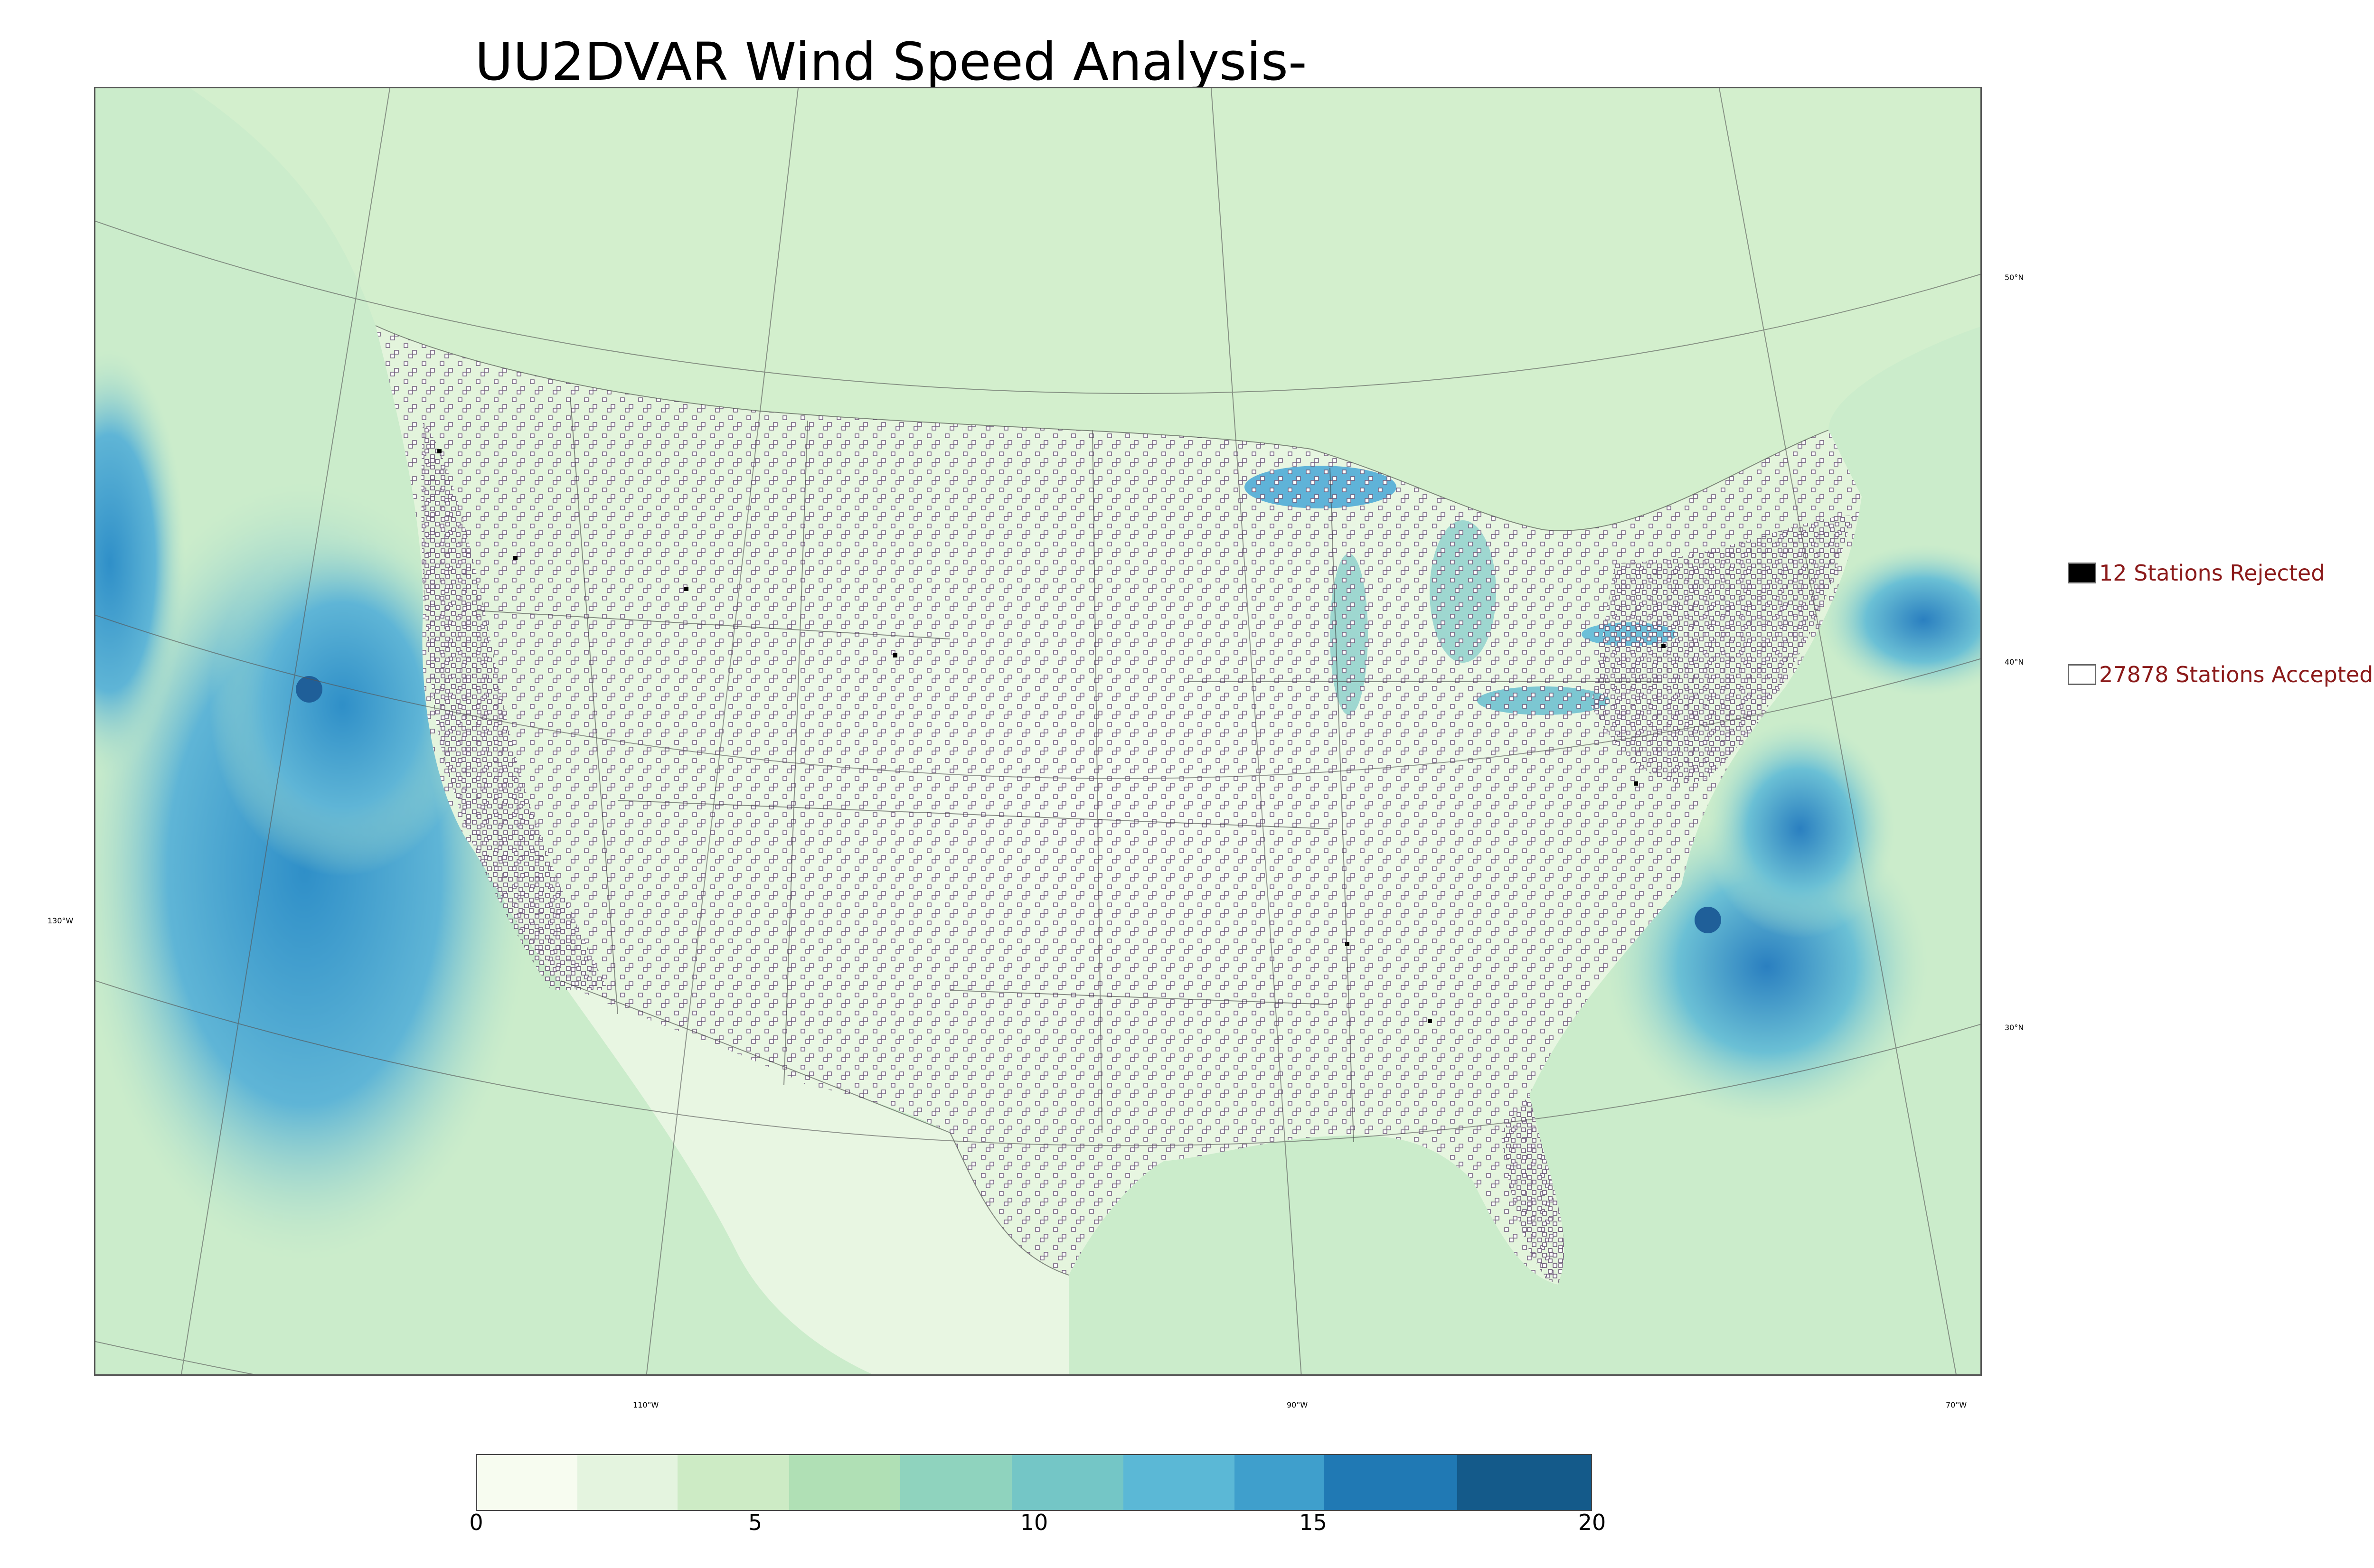  What do you see at coordinates (2014, 662) in the screenshot?
I see `label-lat-40: 40°N` at bounding box center [2014, 662].